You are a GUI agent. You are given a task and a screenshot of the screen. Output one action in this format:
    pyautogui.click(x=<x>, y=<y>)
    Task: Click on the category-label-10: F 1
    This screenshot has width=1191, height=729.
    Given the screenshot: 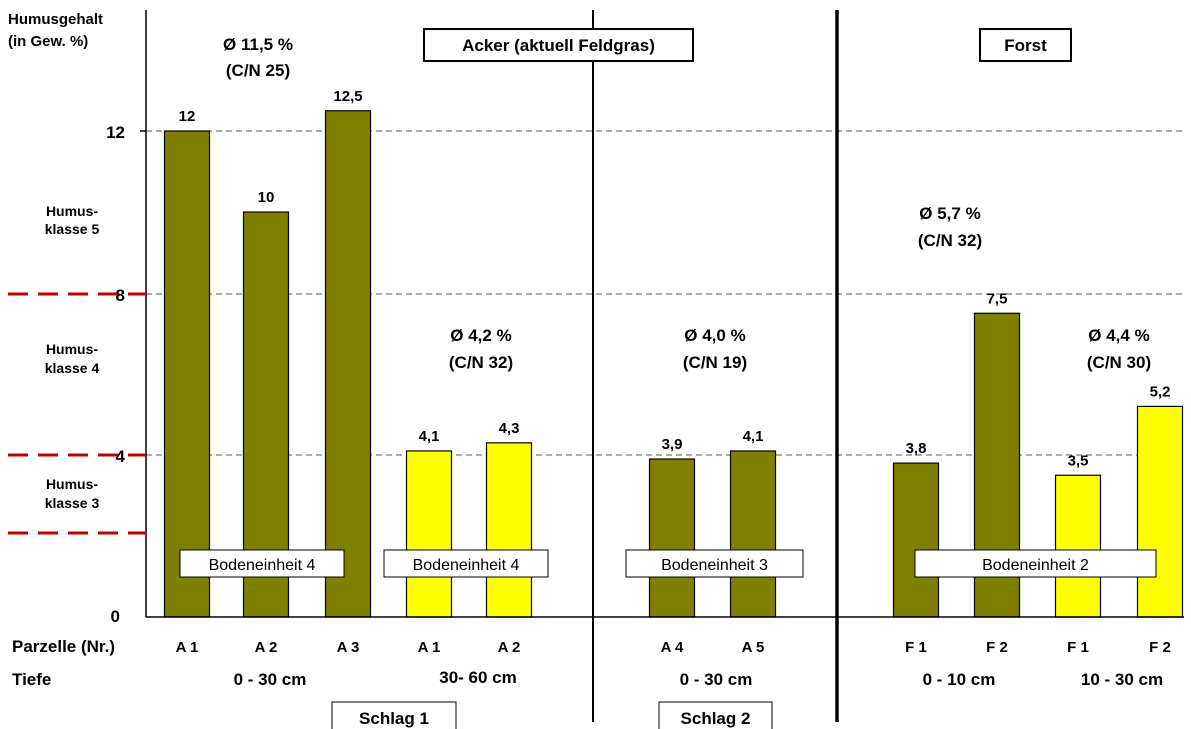 What is the action you would take?
    pyautogui.click(x=1078, y=647)
    